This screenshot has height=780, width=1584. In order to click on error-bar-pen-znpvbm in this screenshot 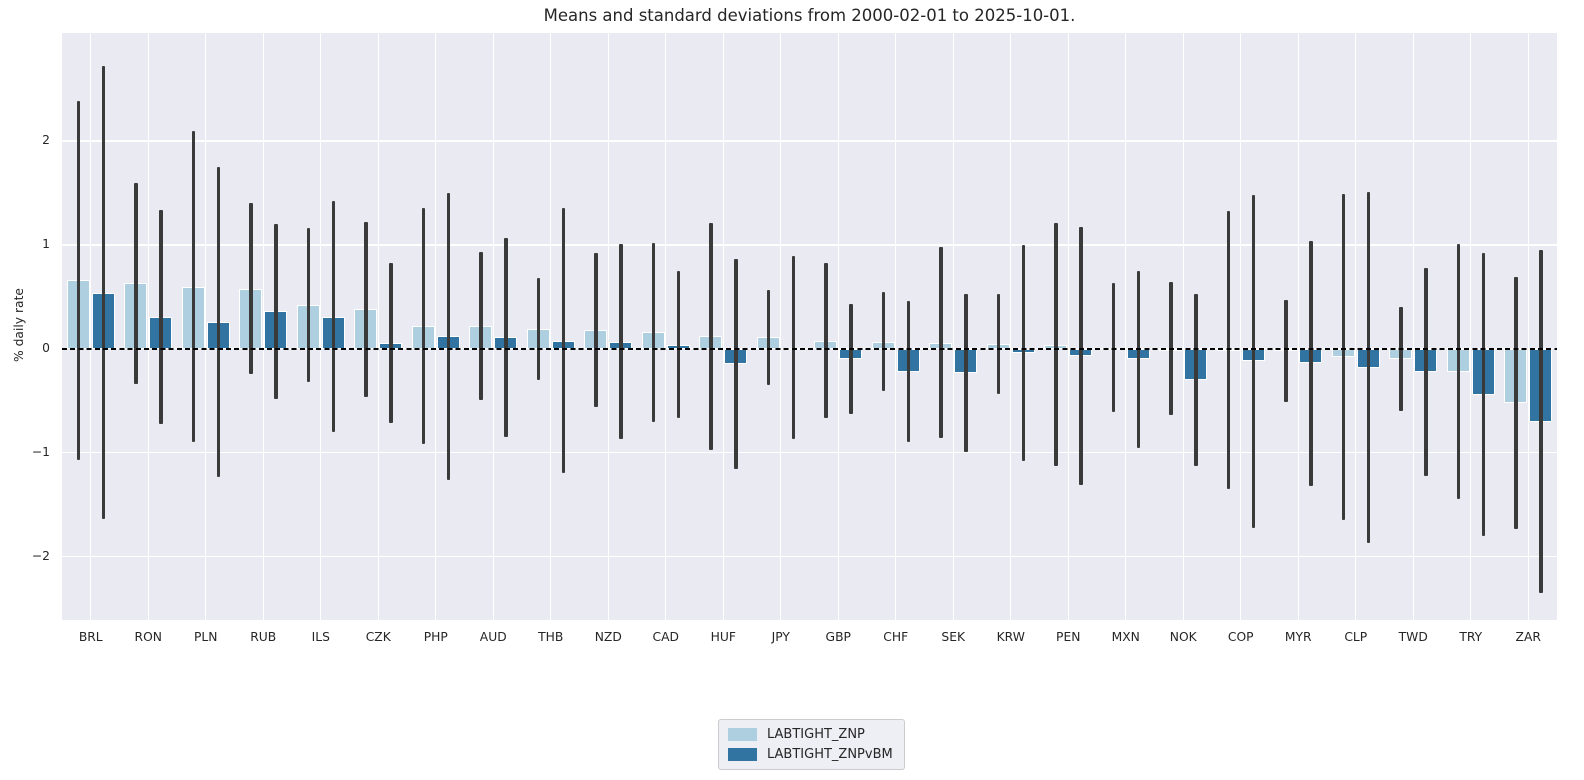, I will do `click(1081, 356)`.